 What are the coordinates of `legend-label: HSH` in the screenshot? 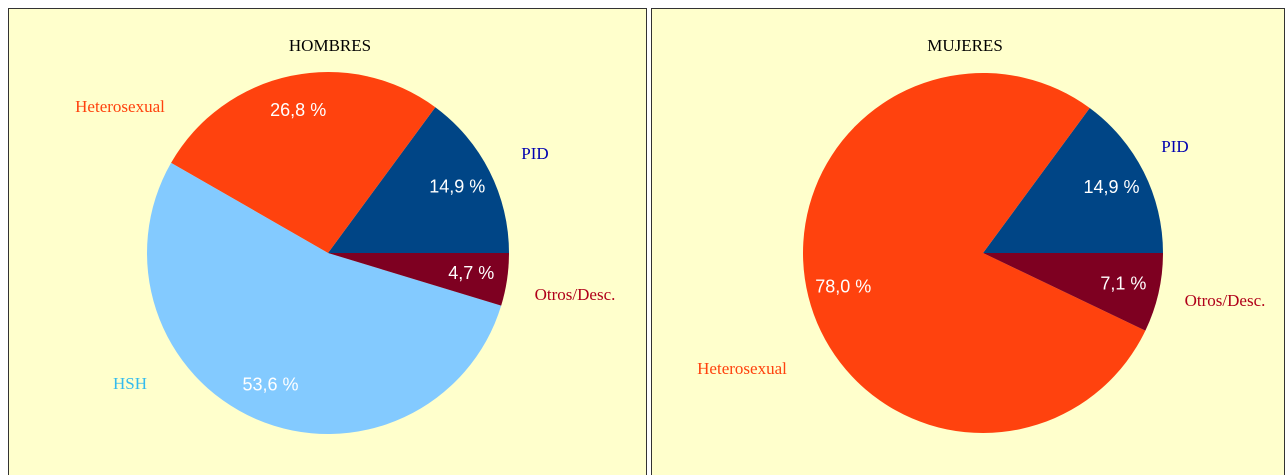 It's located at (130, 383).